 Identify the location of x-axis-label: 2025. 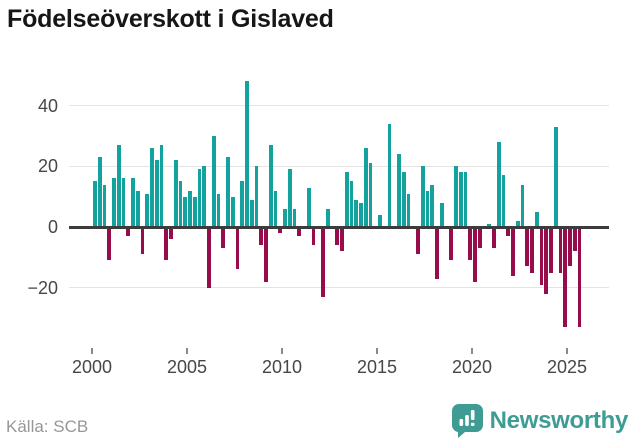
(567, 367).